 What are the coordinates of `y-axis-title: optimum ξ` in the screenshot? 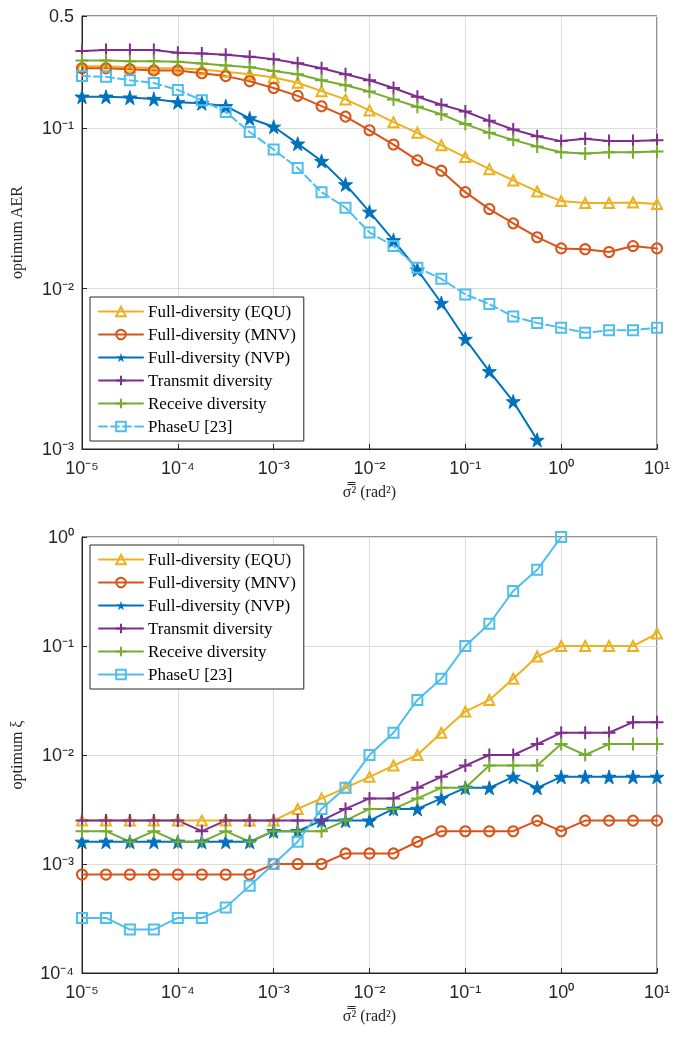 It's located at (16, 755).